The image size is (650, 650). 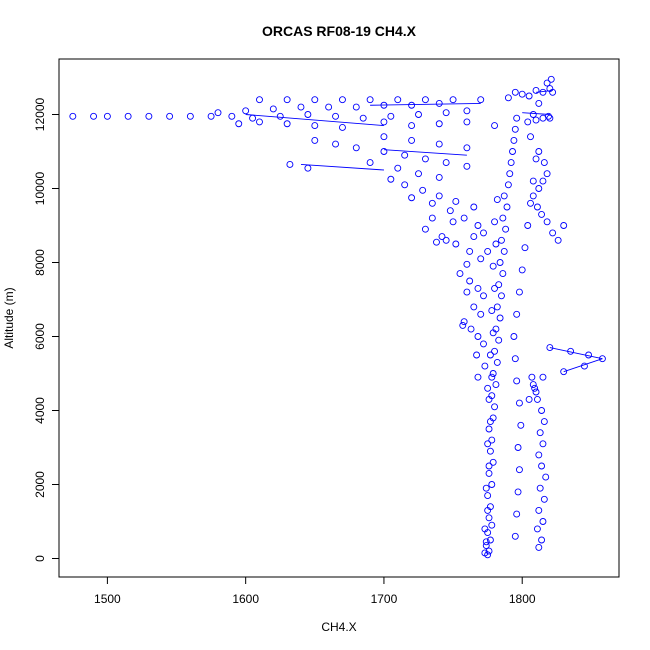 What do you see at coordinates (40, 410) in the screenshot?
I see `y-tick-label: 4000` at bounding box center [40, 410].